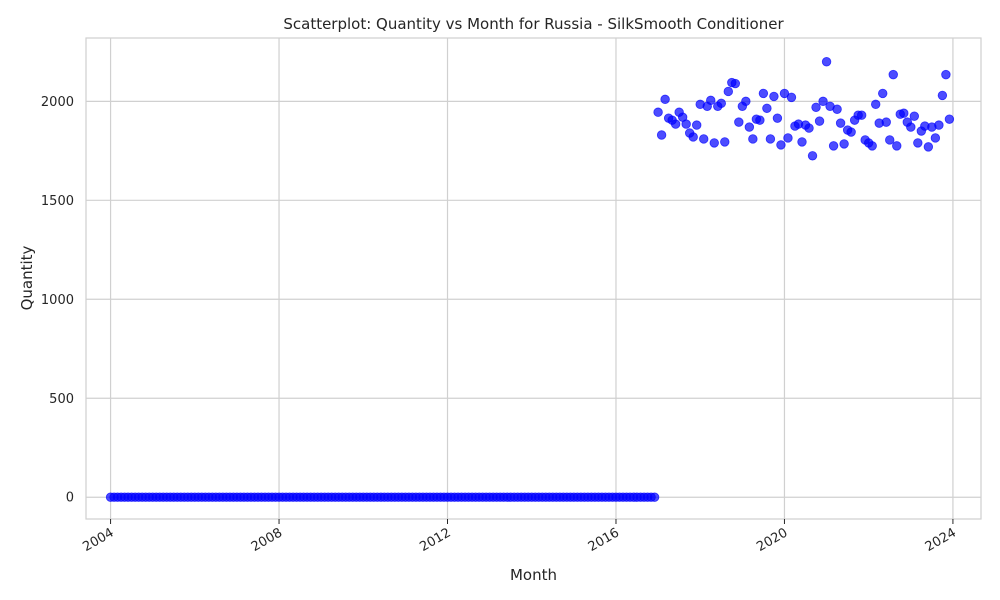 This screenshot has width=1000, height=600. Describe the element at coordinates (267, 540) in the screenshot. I see `x-tick-label: 2008` at that location.